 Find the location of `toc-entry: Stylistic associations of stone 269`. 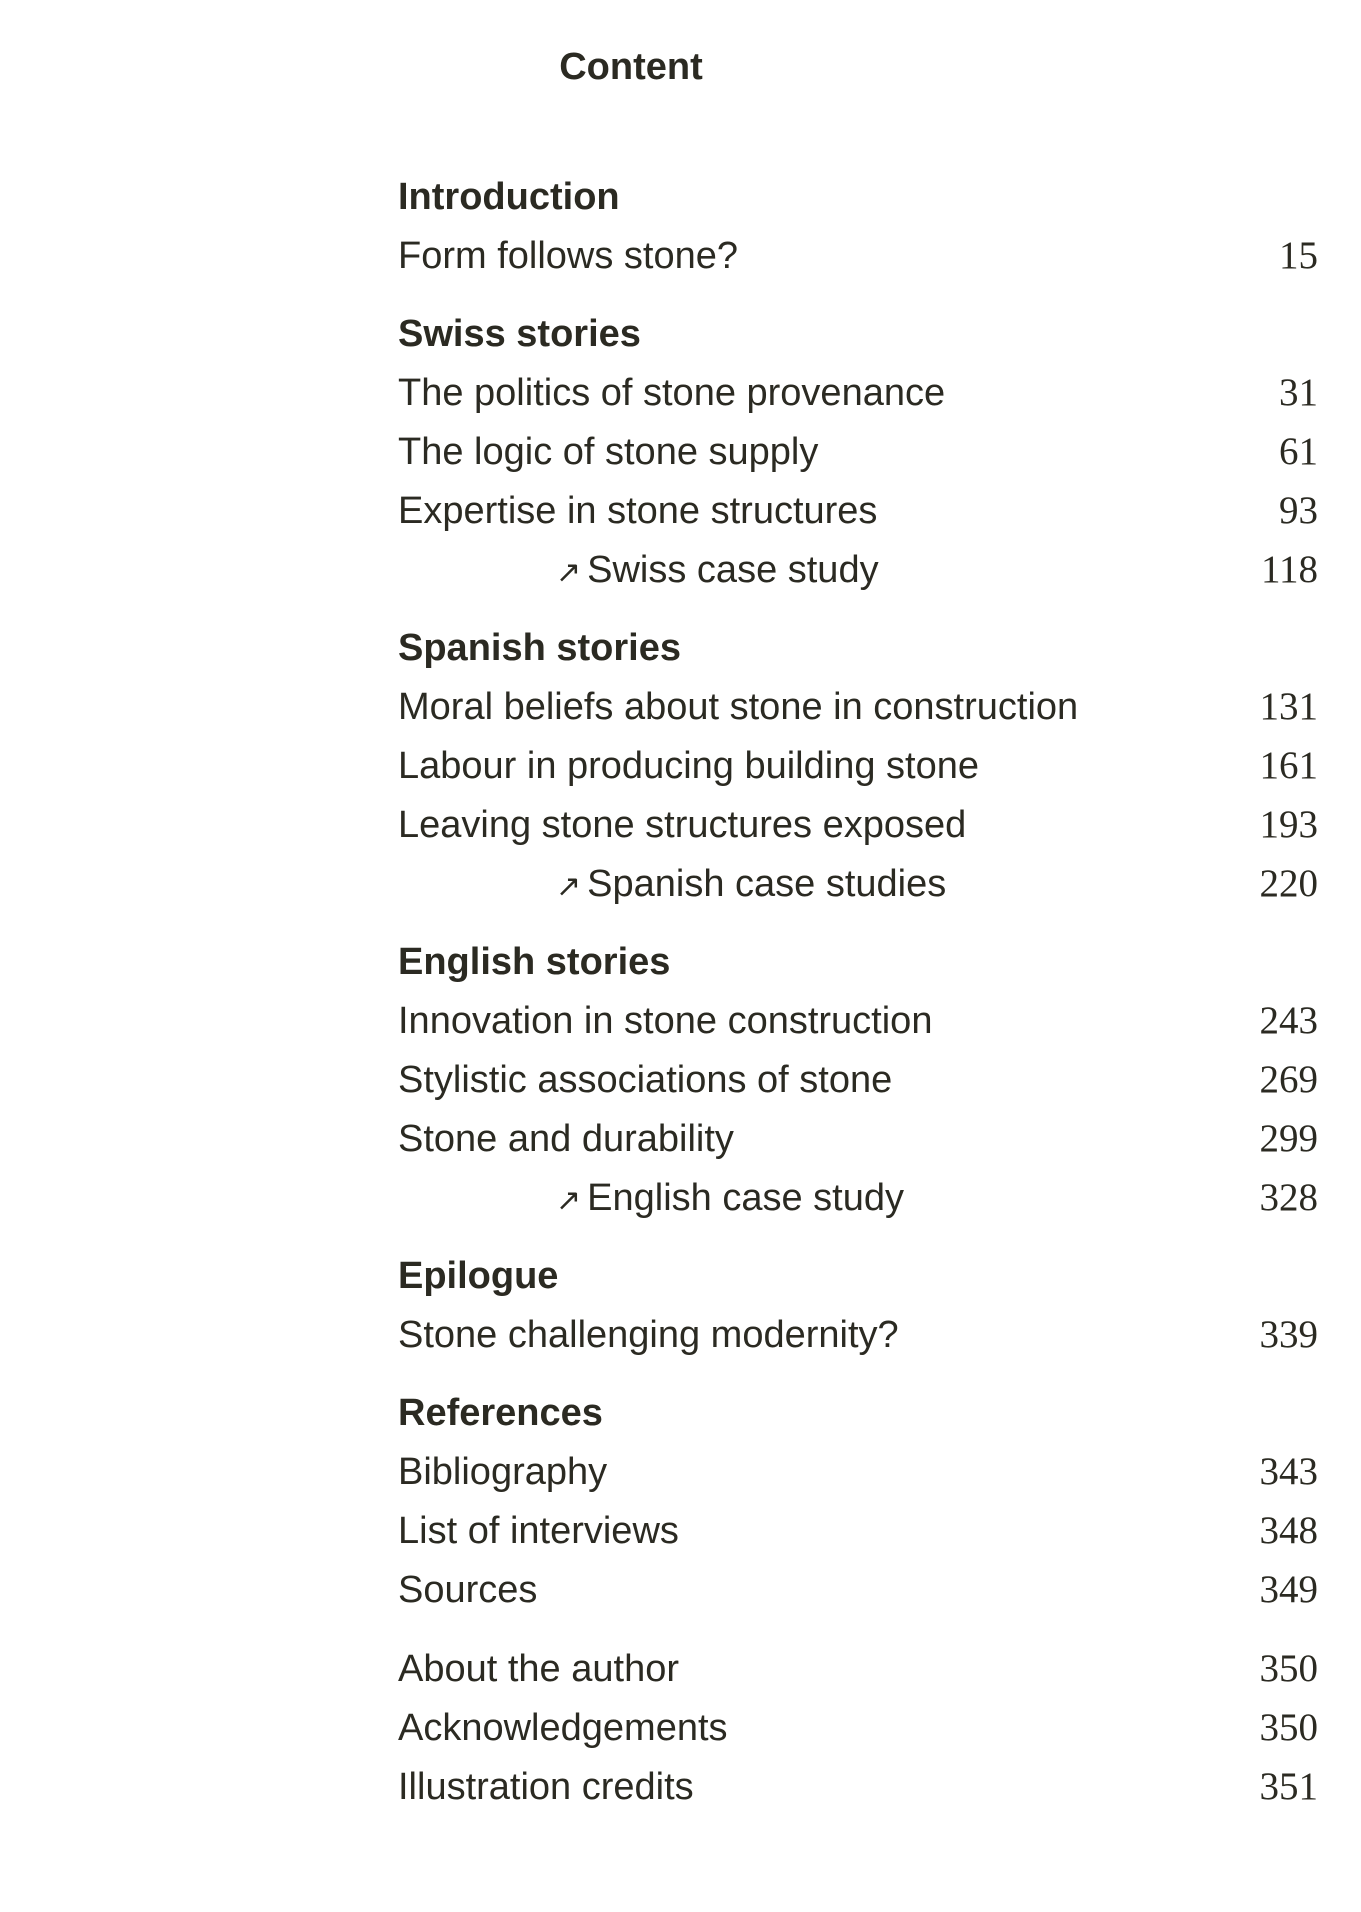

toc-entry: Stylistic associations of stone 269 is located at coordinates (858, 1079).